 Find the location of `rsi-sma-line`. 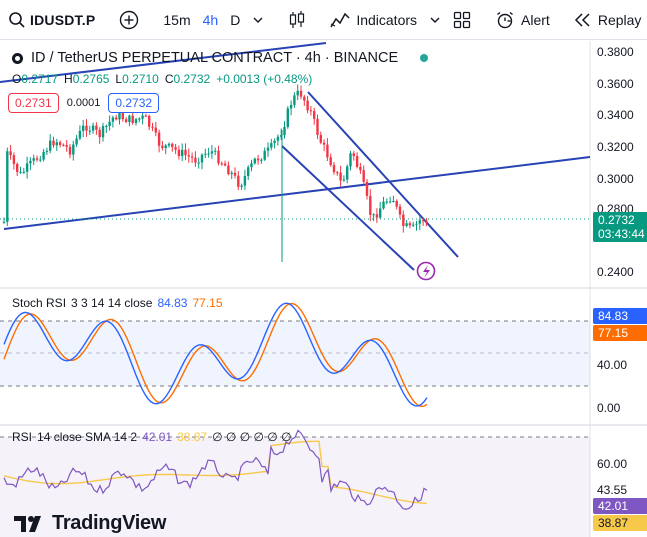

rsi-sma-line is located at coordinates (215, 472).